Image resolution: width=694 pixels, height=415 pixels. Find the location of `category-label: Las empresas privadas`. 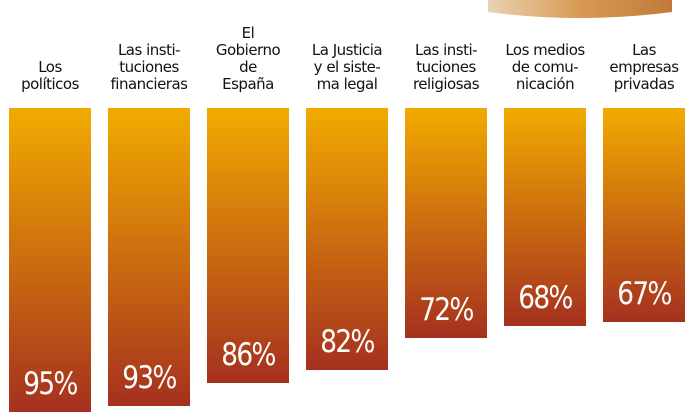

category-label: Las empresas privadas is located at coordinates (644, 67).